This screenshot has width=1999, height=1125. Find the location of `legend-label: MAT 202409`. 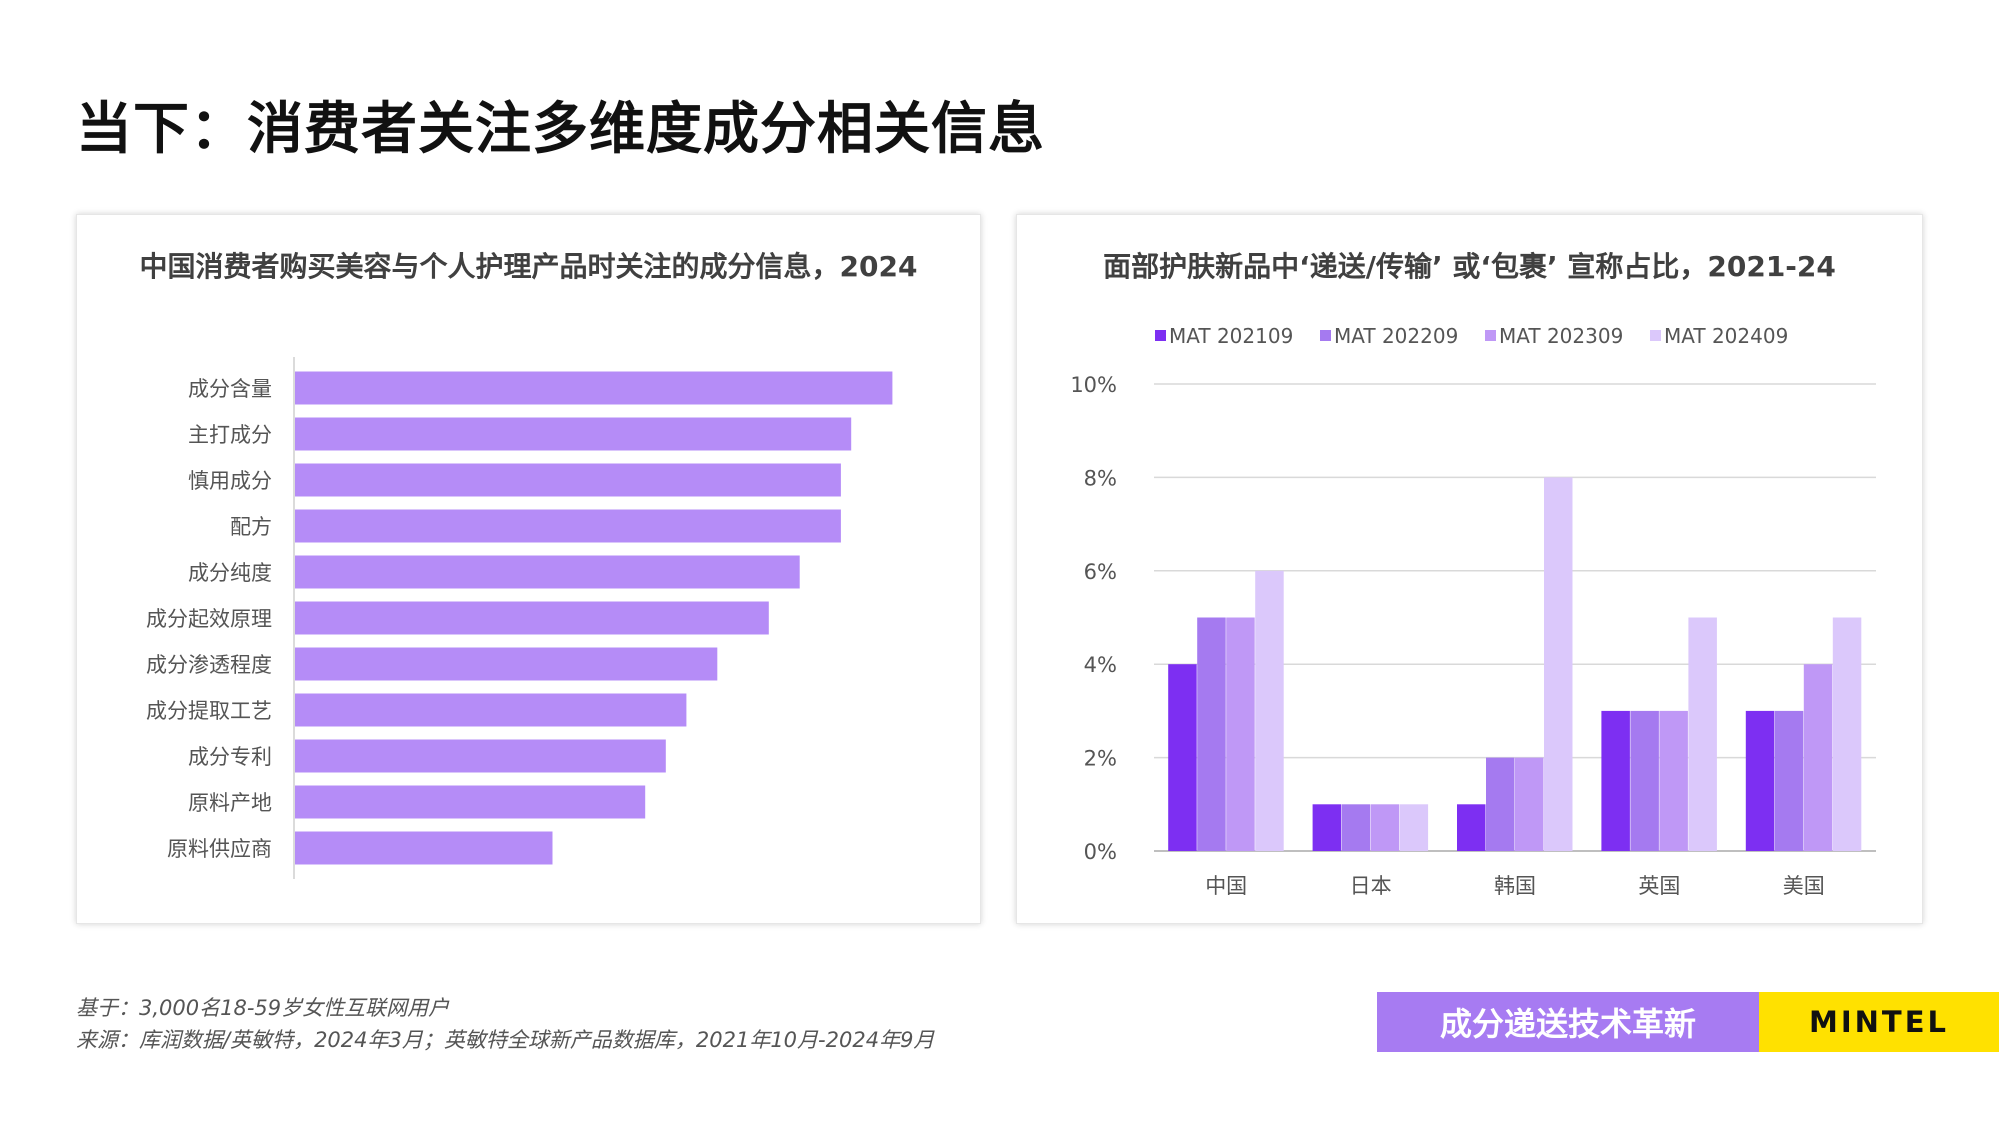

legend-label: MAT 202409 is located at coordinates (1726, 336).